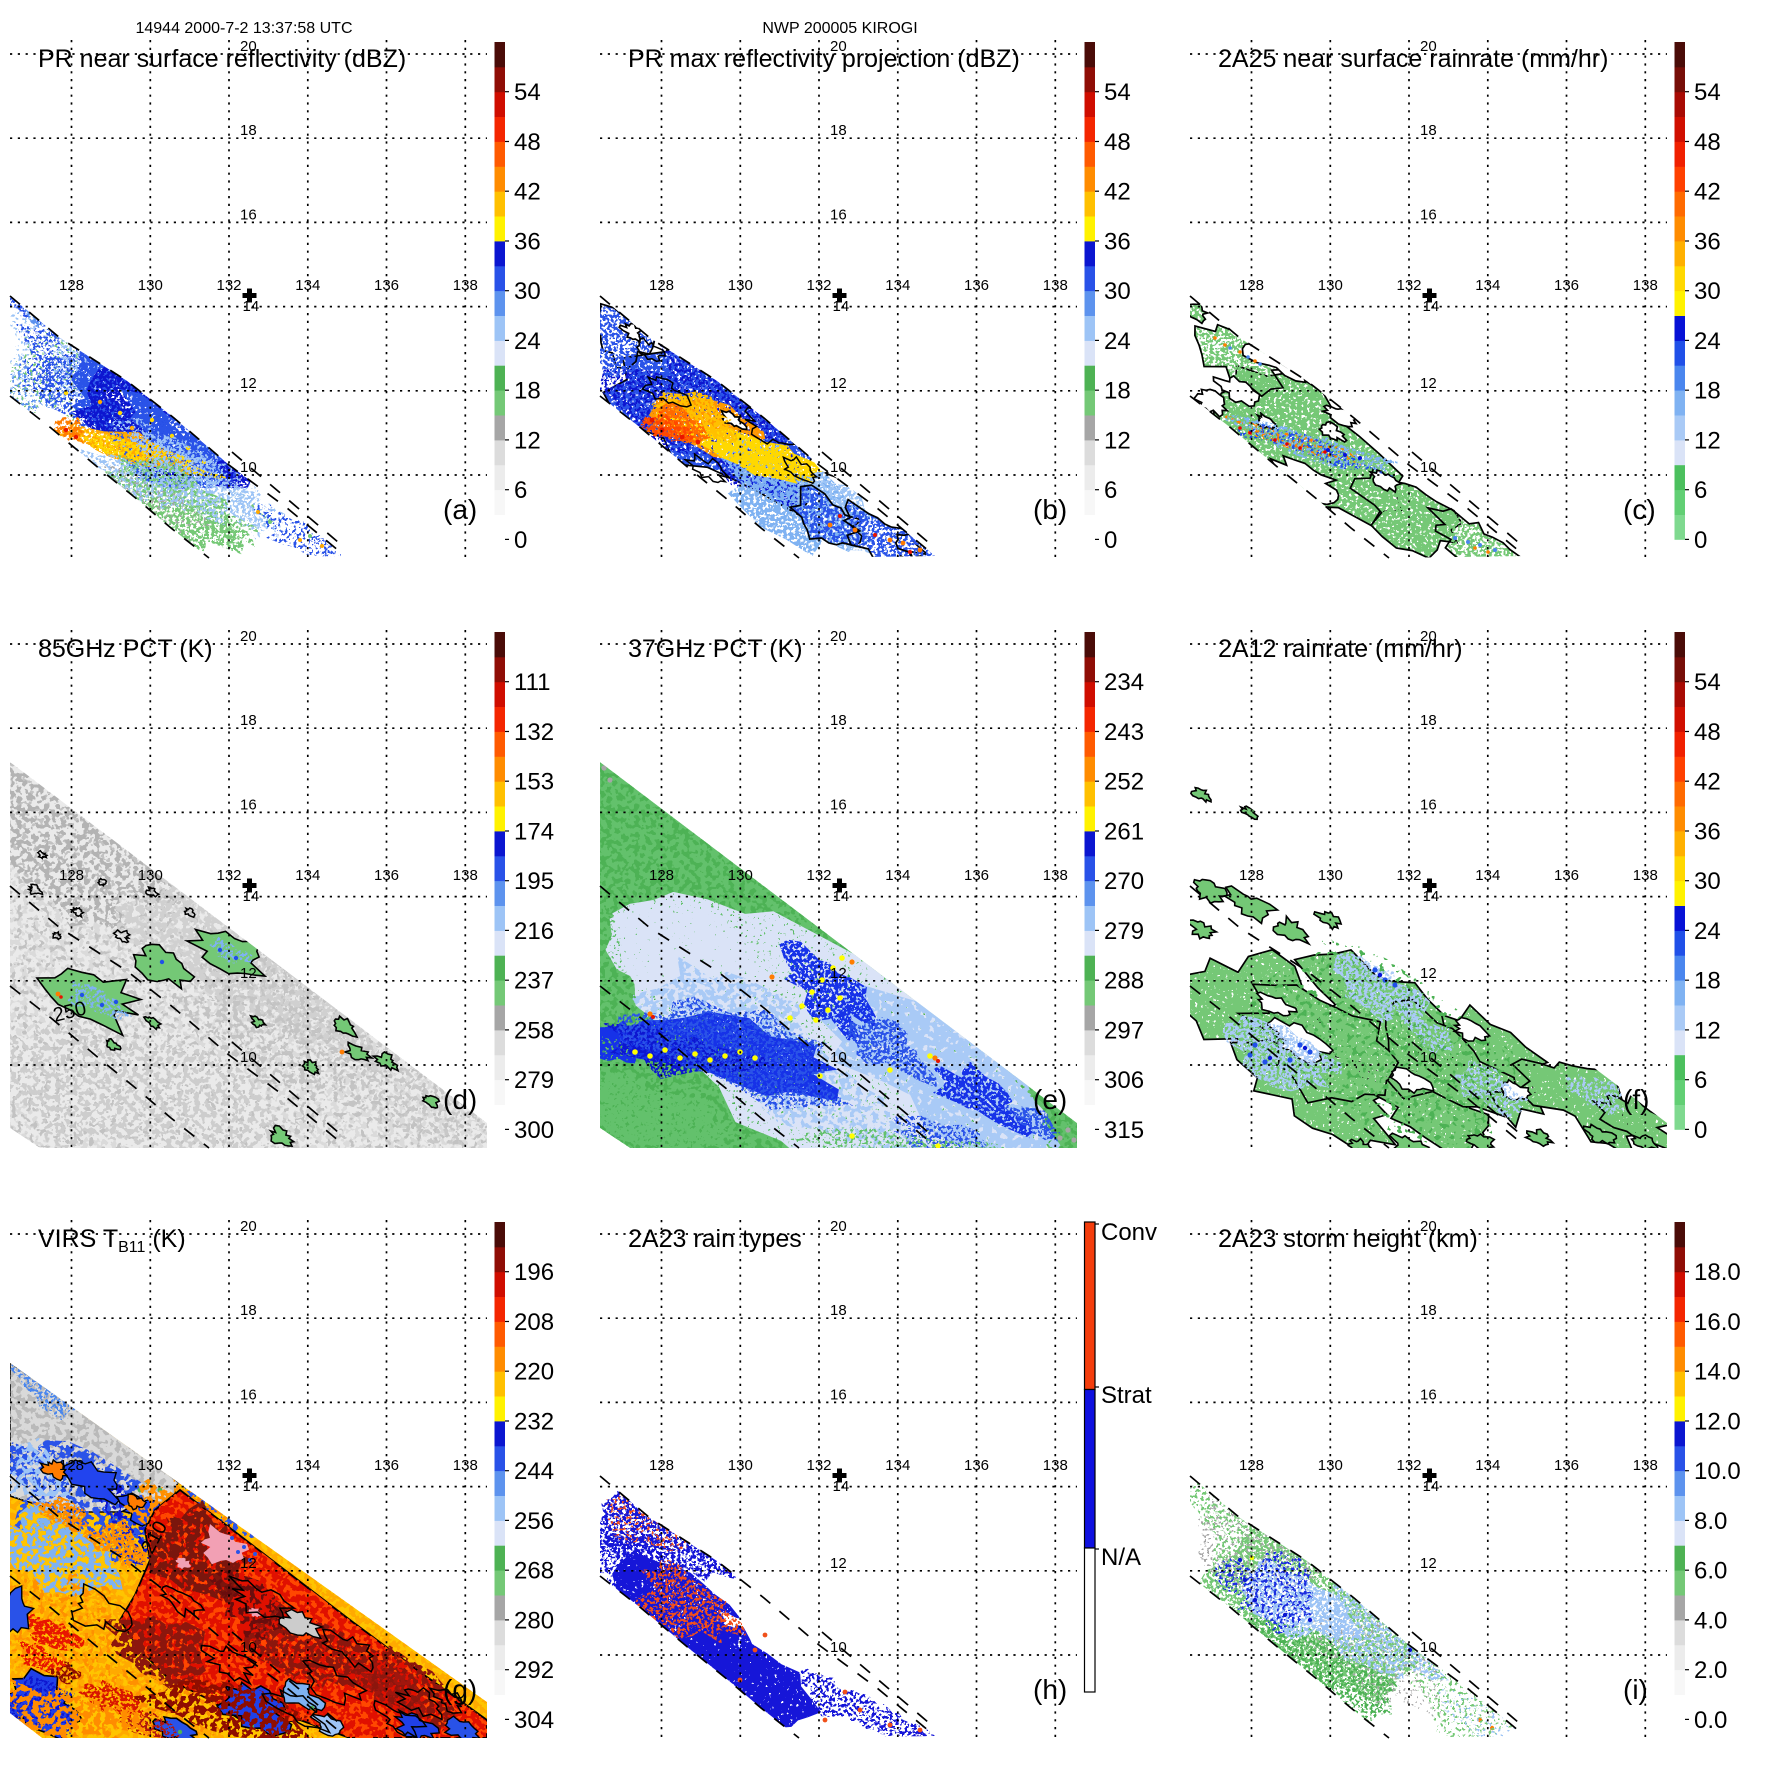 The width and height of the screenshot is (1771, 1771). Describe the element at coordinates (243, 28) in the screenshot. I see `svg-text: 14944 2000-7-2 13:37:58 UTC` at that location.